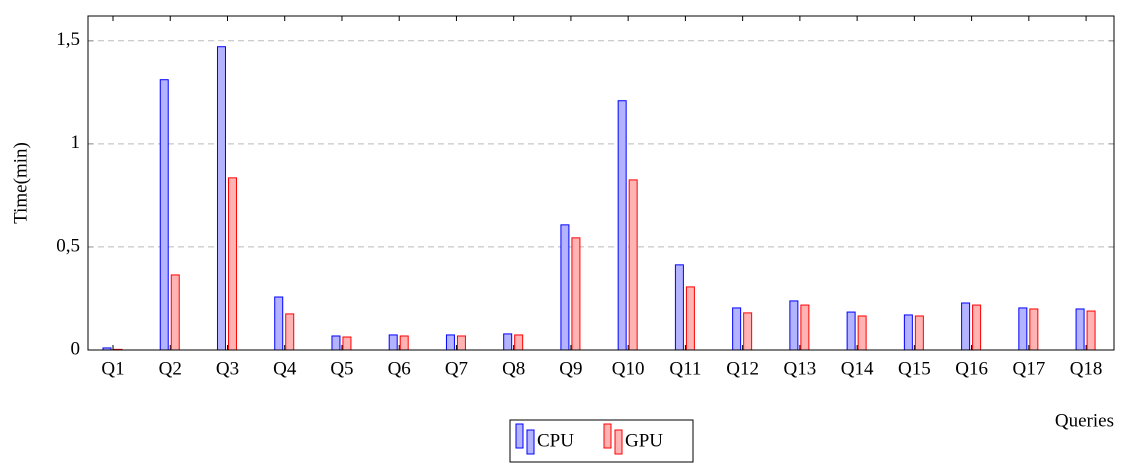  What do you see at coordinates (1084, 420) in the screenshot?
I see `x-axis-label: Queries` at bounding box center [1084, 420].